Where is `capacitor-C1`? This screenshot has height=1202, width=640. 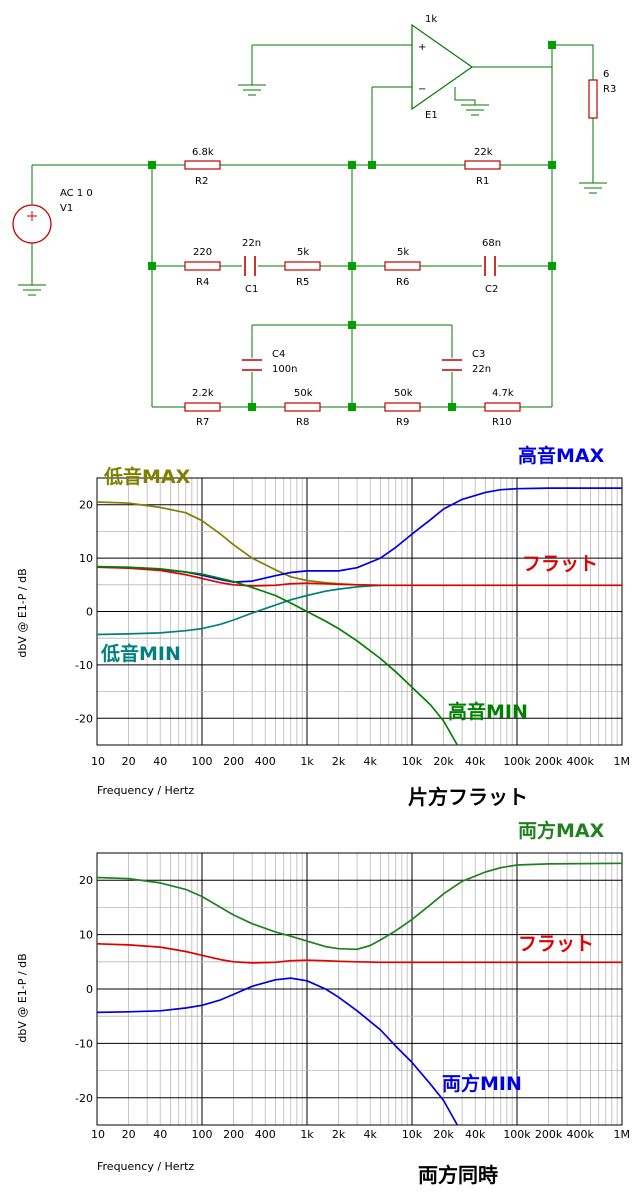
capacitor-C1 is located at coordinates (250, 266).